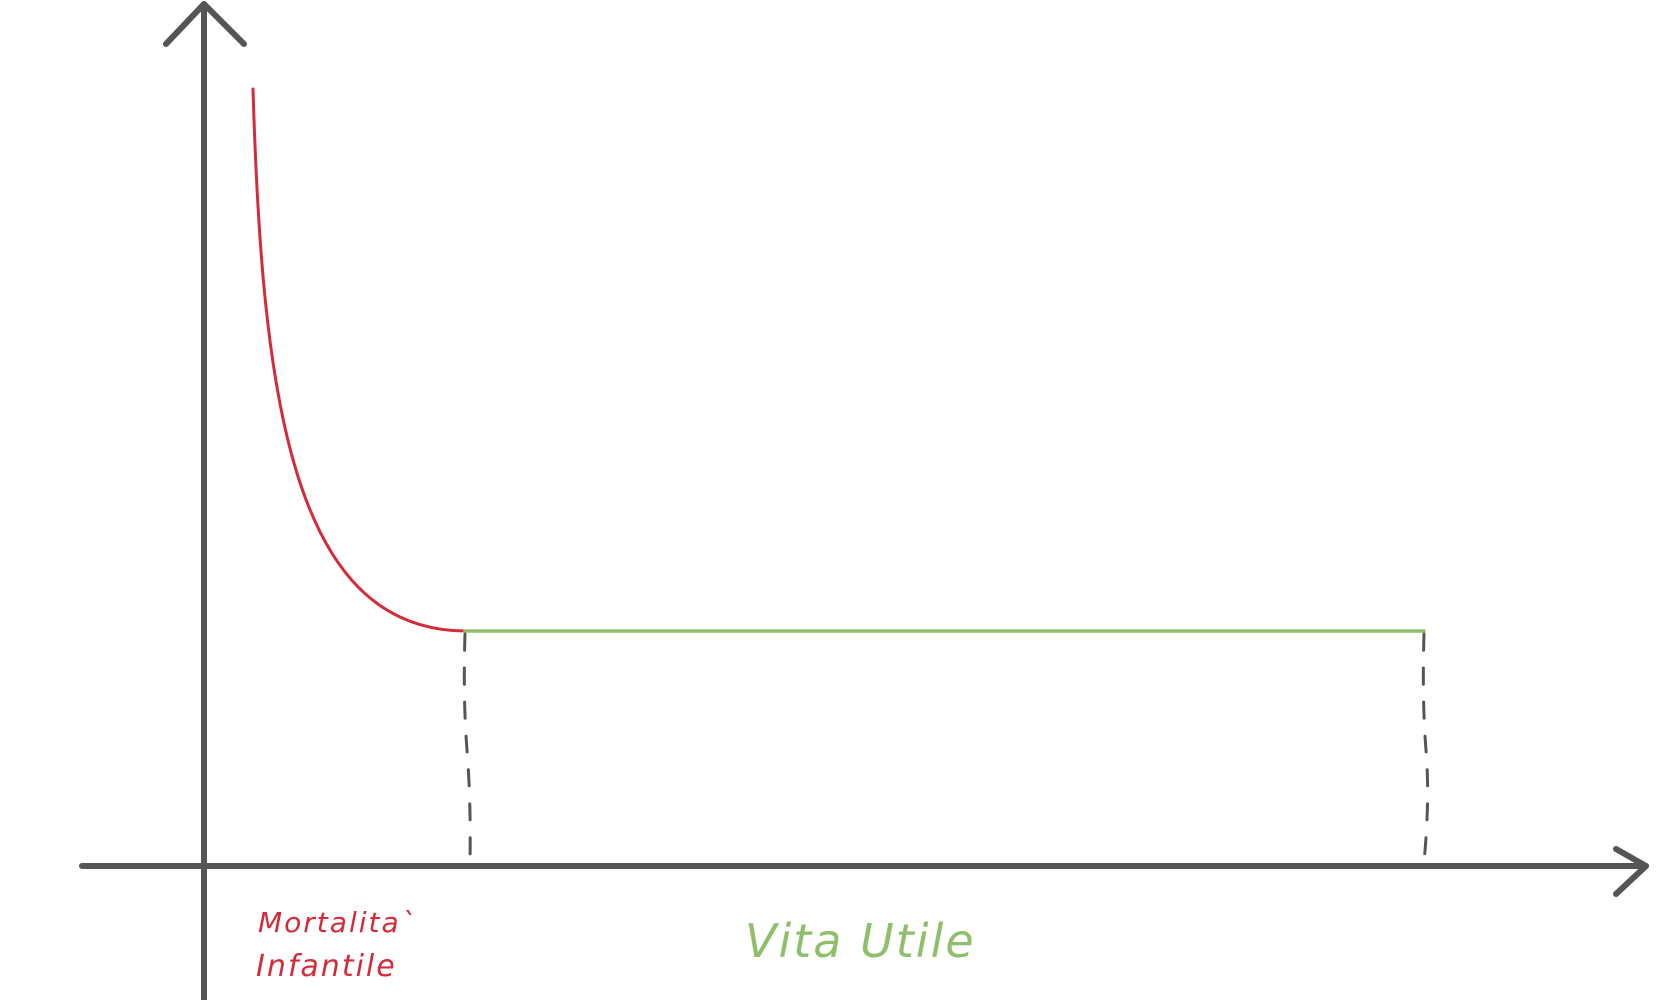 Image resolution: width=1668 pixels, height=1000 pixels. What do you see at coordinates (337, 922) in the screenshot?
I see `infant-mortality-label-line1: Mortalita`` at bounding box center [337, 922].